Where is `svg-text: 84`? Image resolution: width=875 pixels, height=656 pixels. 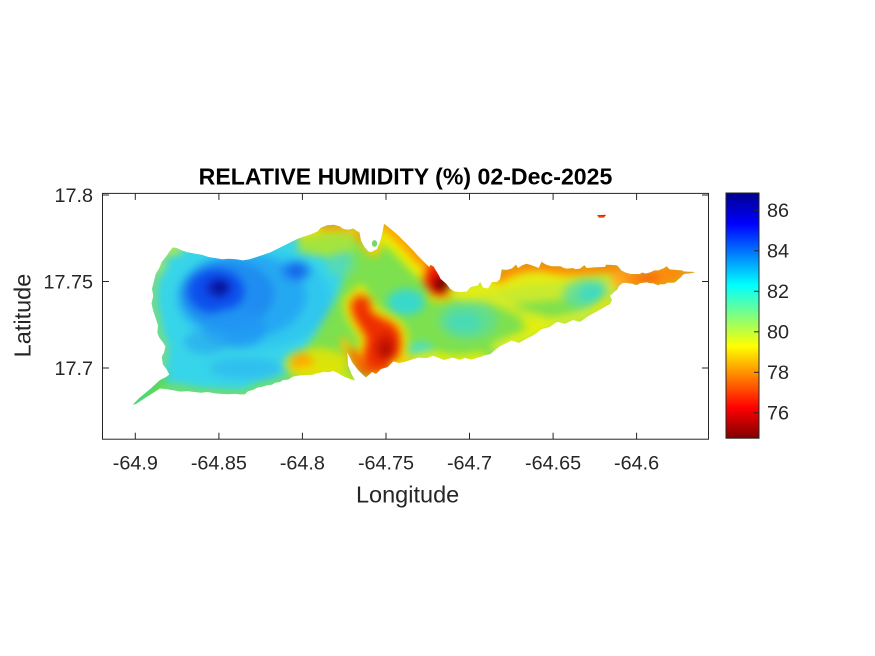 svg-text: 84 is located at coordinates (778, 252).